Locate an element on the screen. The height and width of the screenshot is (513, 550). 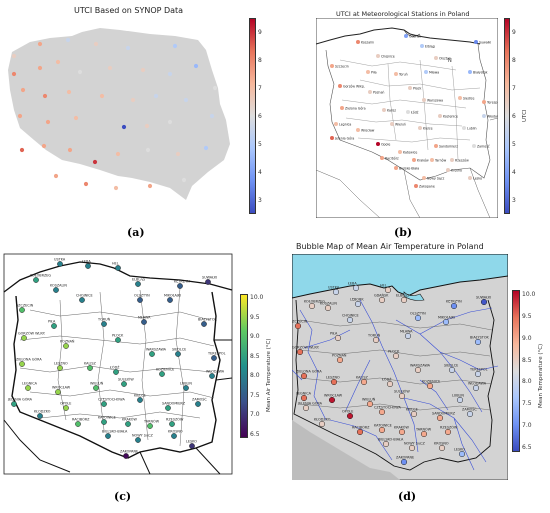
station-label: Olsztyn is located at coordinates (445, 59).